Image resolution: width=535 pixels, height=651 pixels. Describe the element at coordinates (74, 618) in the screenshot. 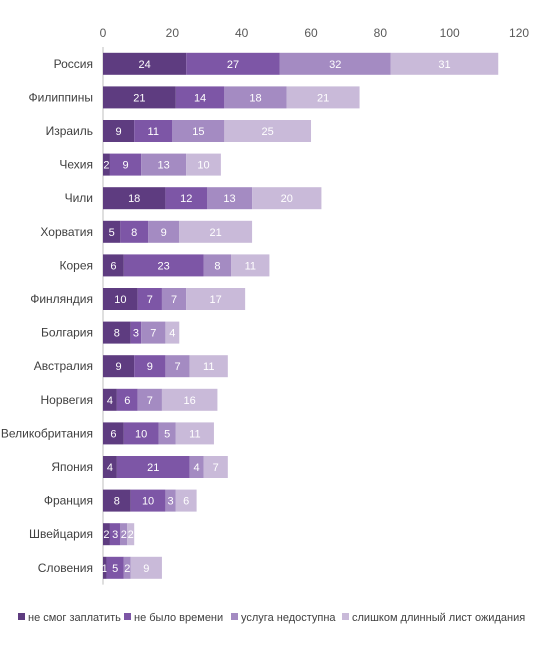

I see `legend-label: не смог заплатить` at that location.